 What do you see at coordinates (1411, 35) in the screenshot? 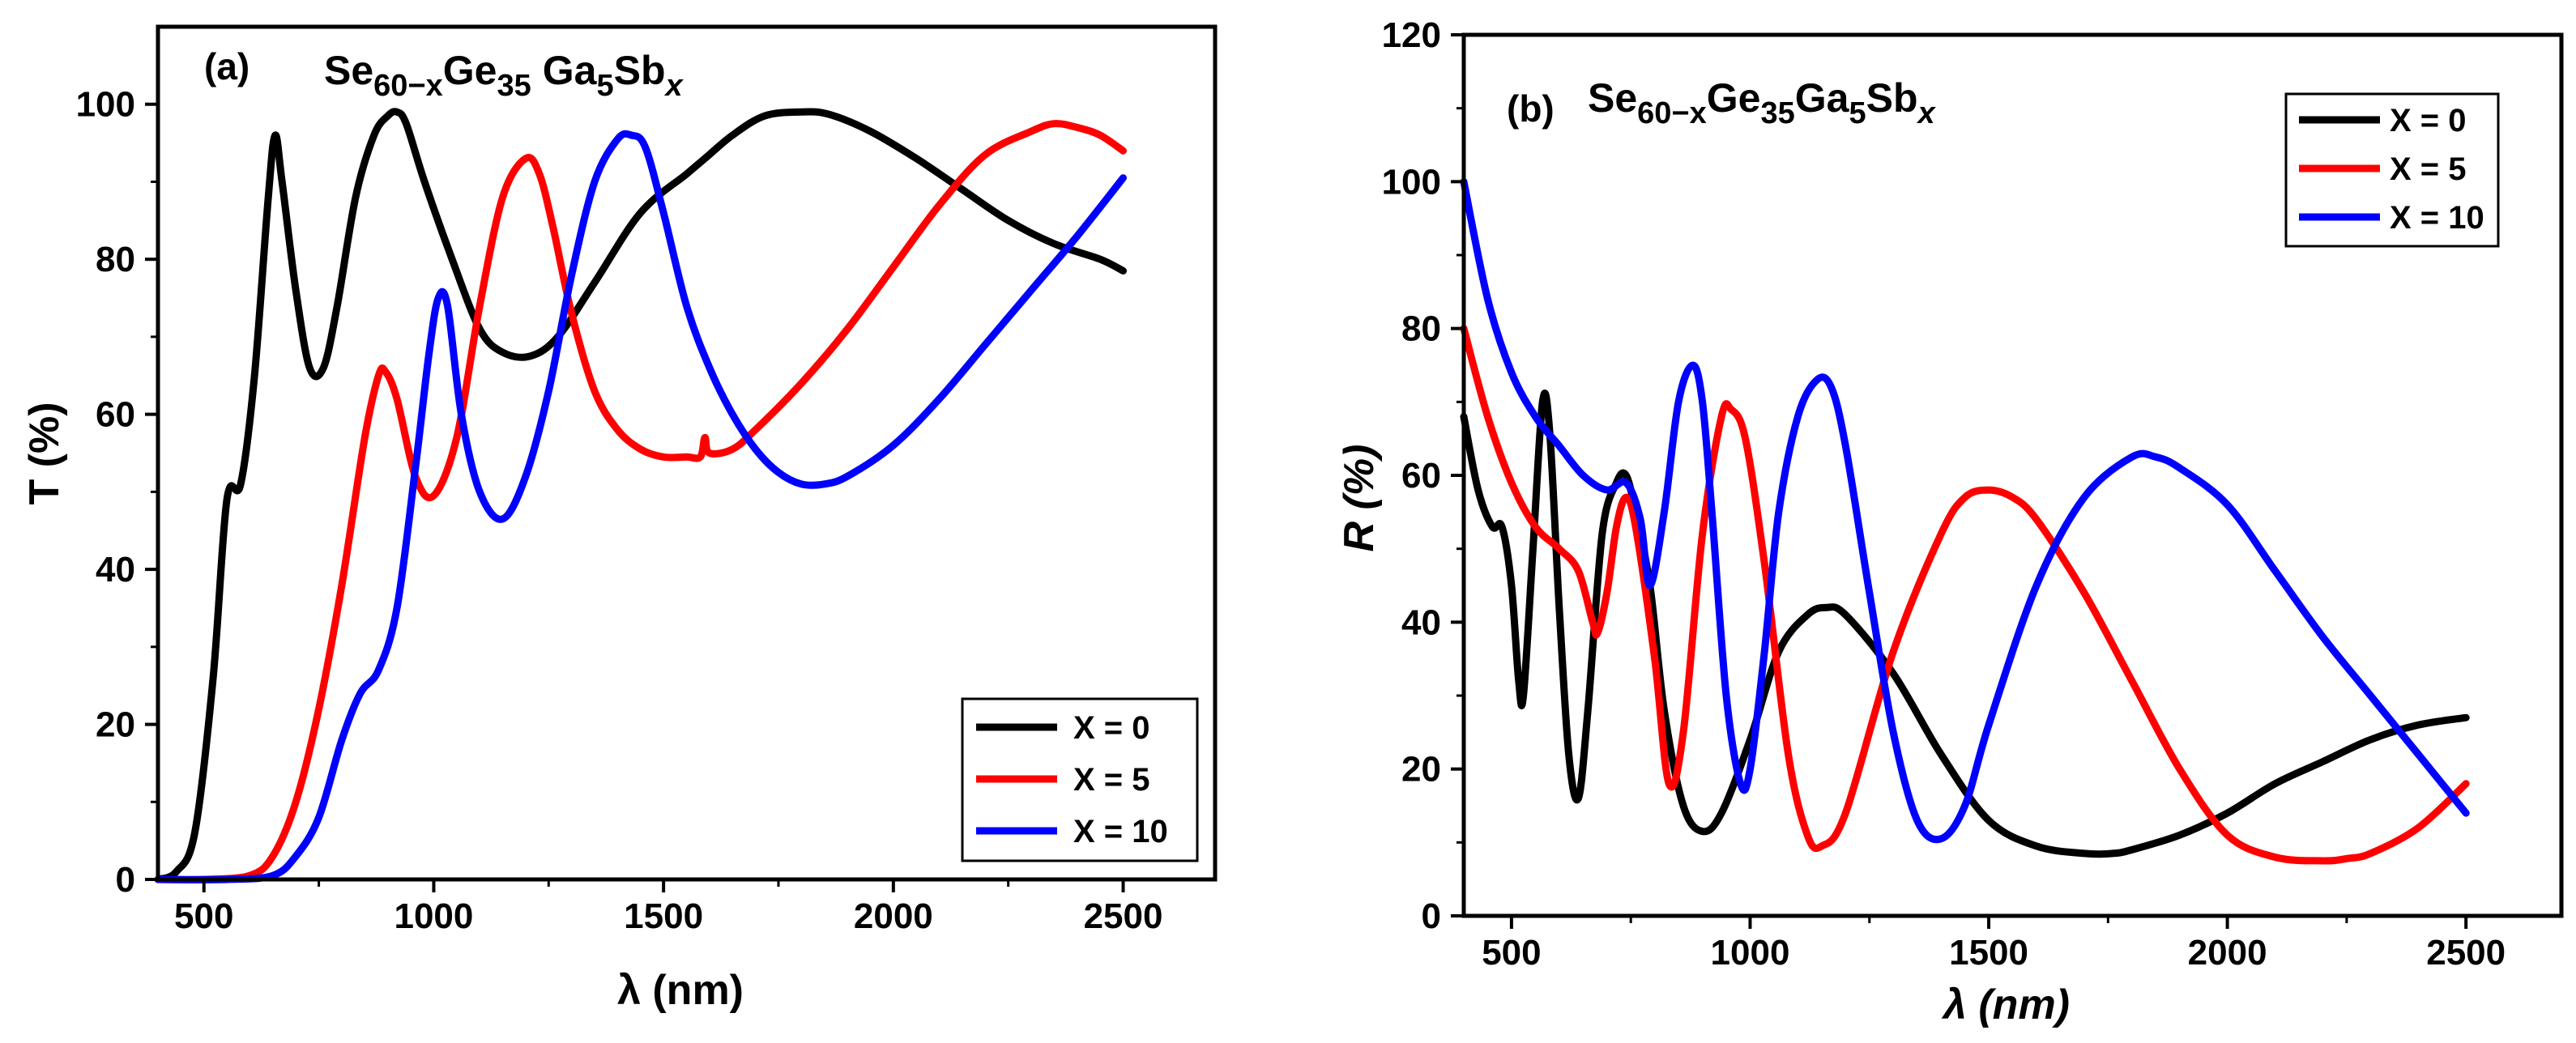
I see `y-tick-label: 120` at bounding box center [1411, 35].